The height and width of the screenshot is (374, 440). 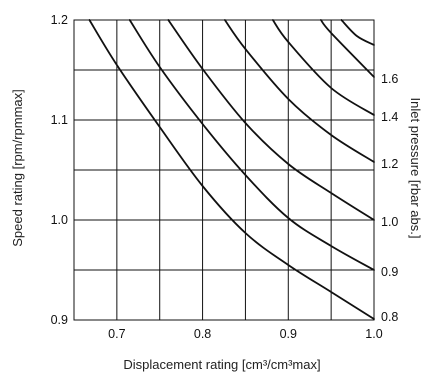 What do you see at coordinates (59, 20) in the screenshot?
I see `y-tick-label: 1.2` at bounding box center [59, 20].